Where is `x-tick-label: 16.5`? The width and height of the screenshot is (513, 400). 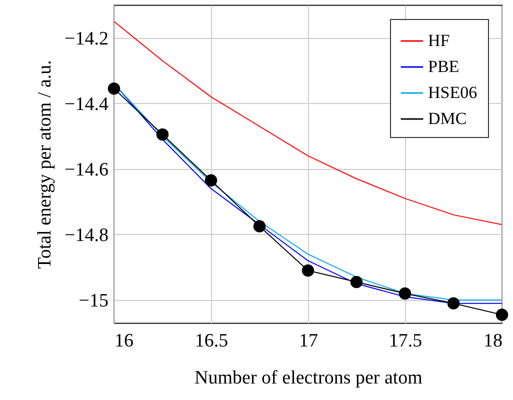 x-tick-label: 16.5 is located at coordinates (211, 341).